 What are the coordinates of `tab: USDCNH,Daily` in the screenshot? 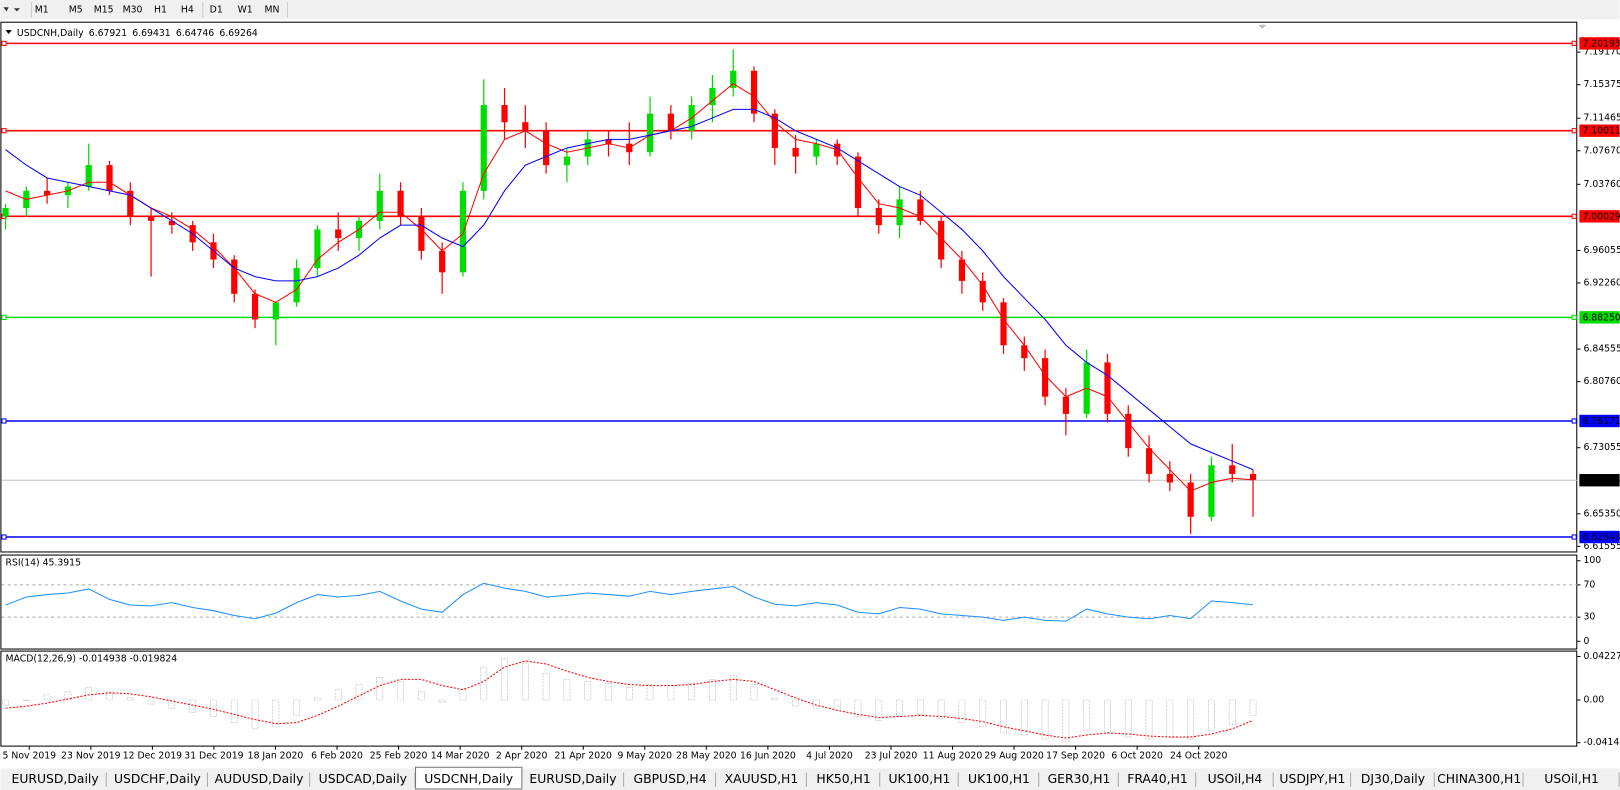 It's located at (469, 778).